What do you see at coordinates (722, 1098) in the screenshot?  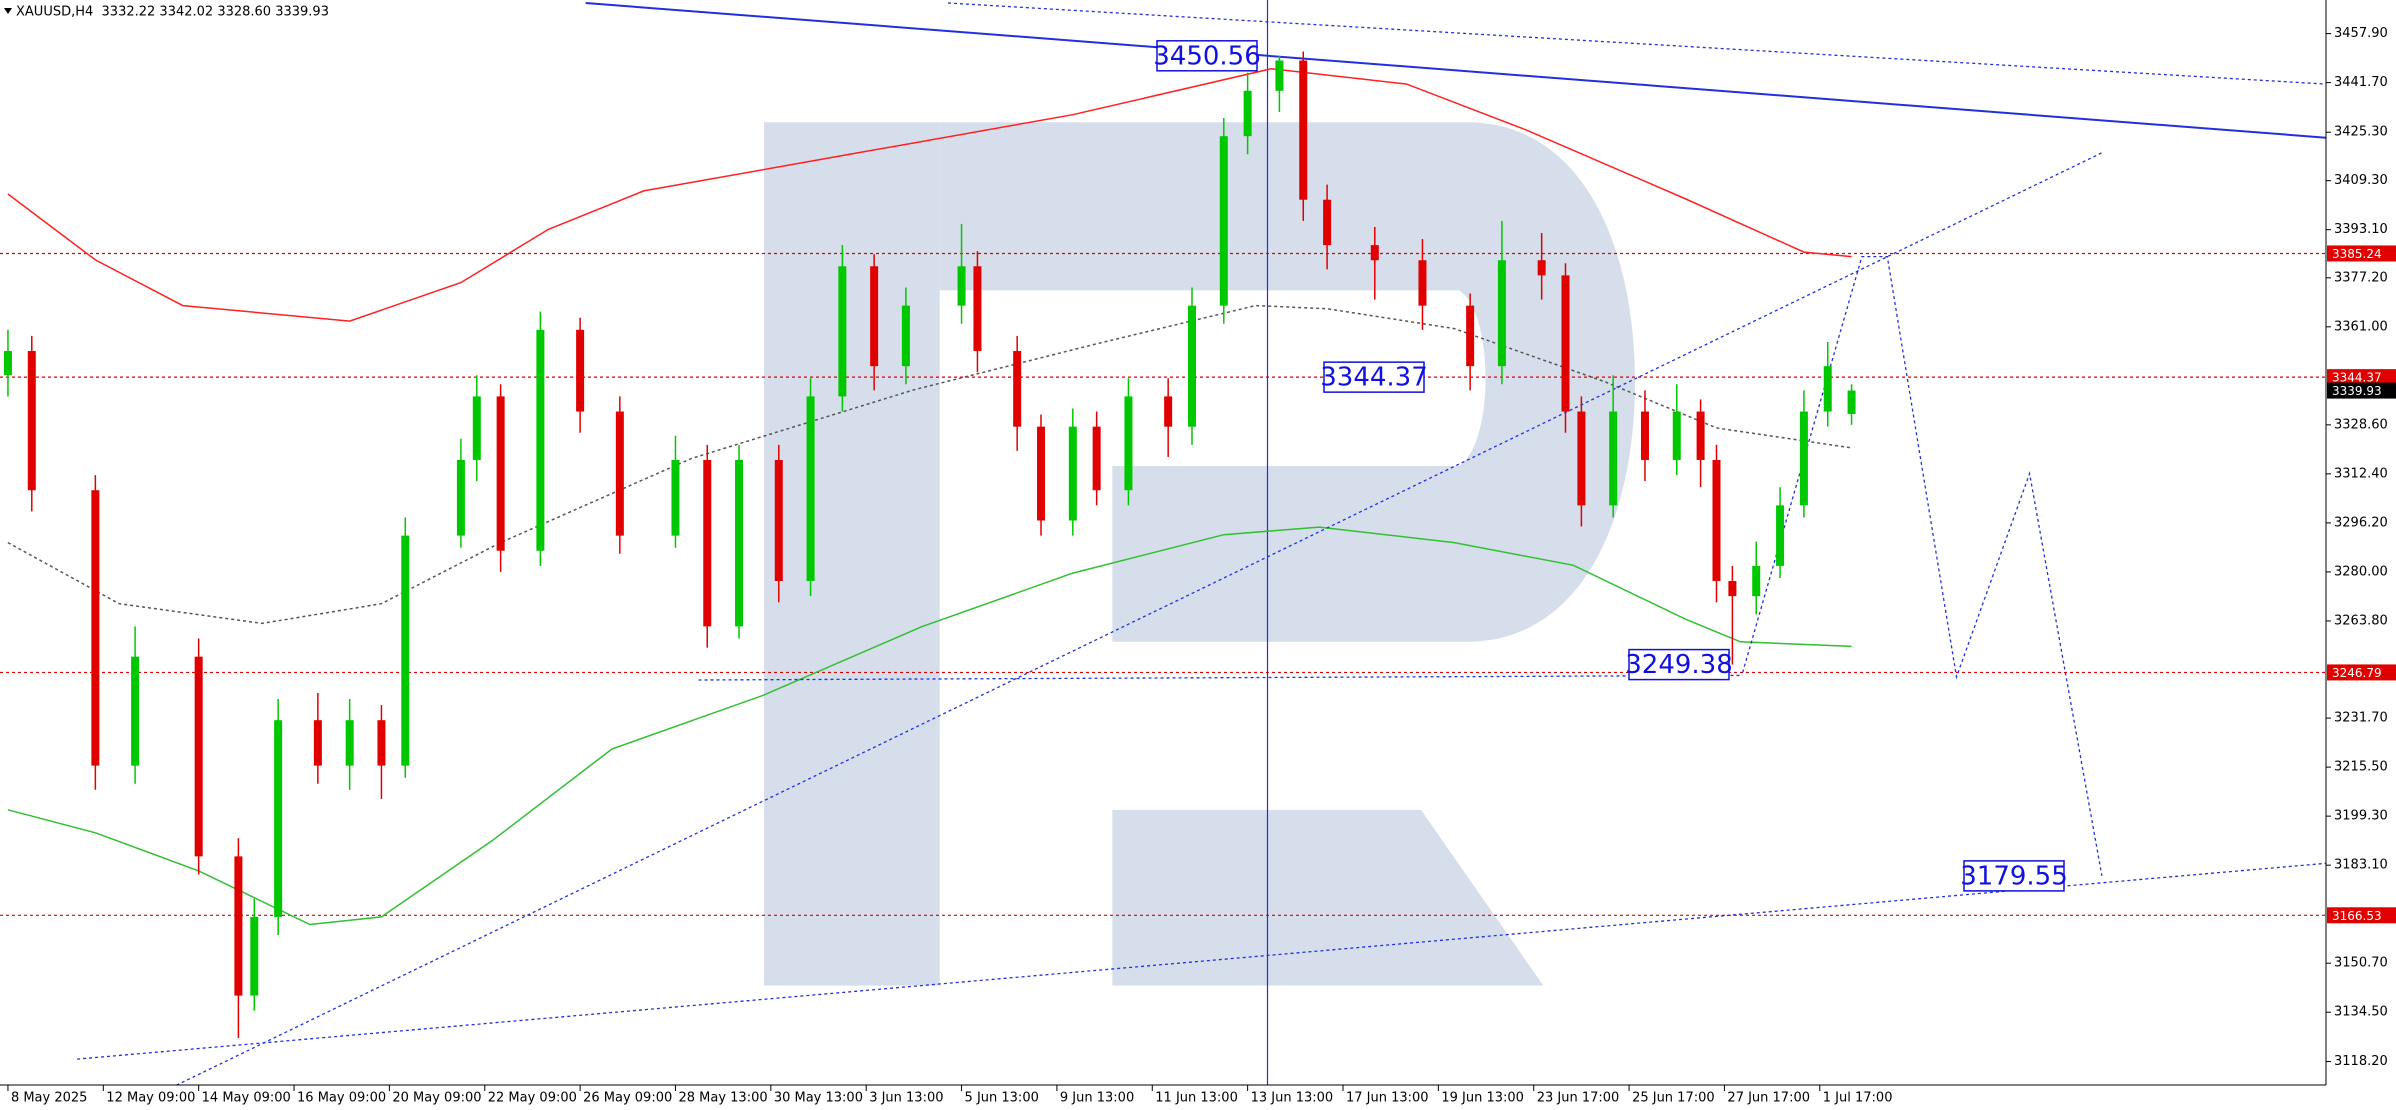 I see `x-tick-label: 28 May 13:00` at bounding box center [722, 1098].